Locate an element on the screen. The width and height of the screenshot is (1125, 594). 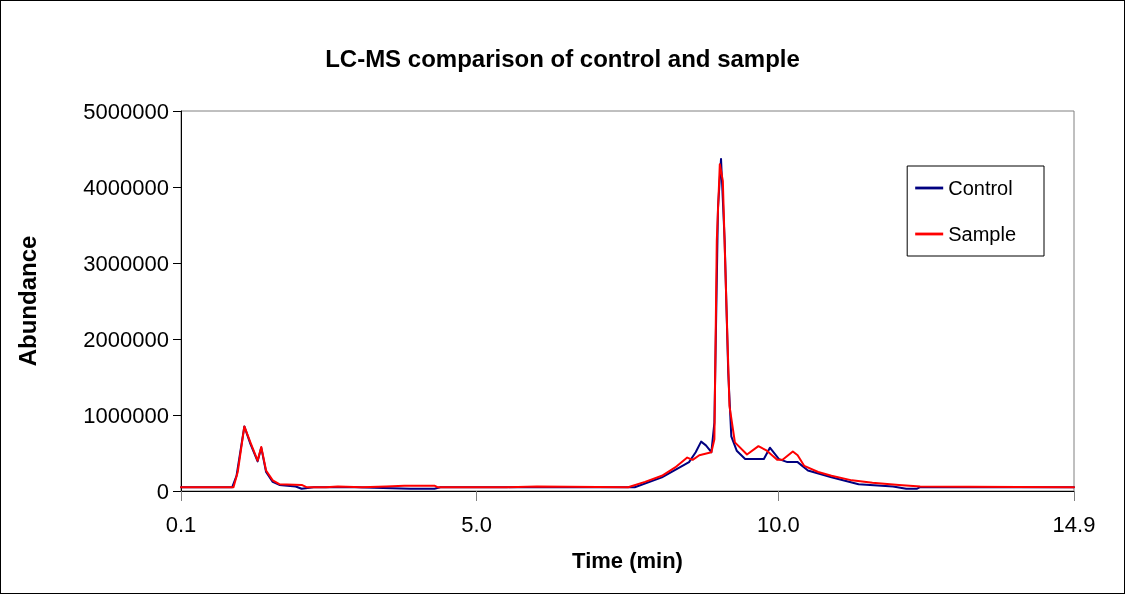
y-tick-label: 4000000 is located at coordinates (126, 187).